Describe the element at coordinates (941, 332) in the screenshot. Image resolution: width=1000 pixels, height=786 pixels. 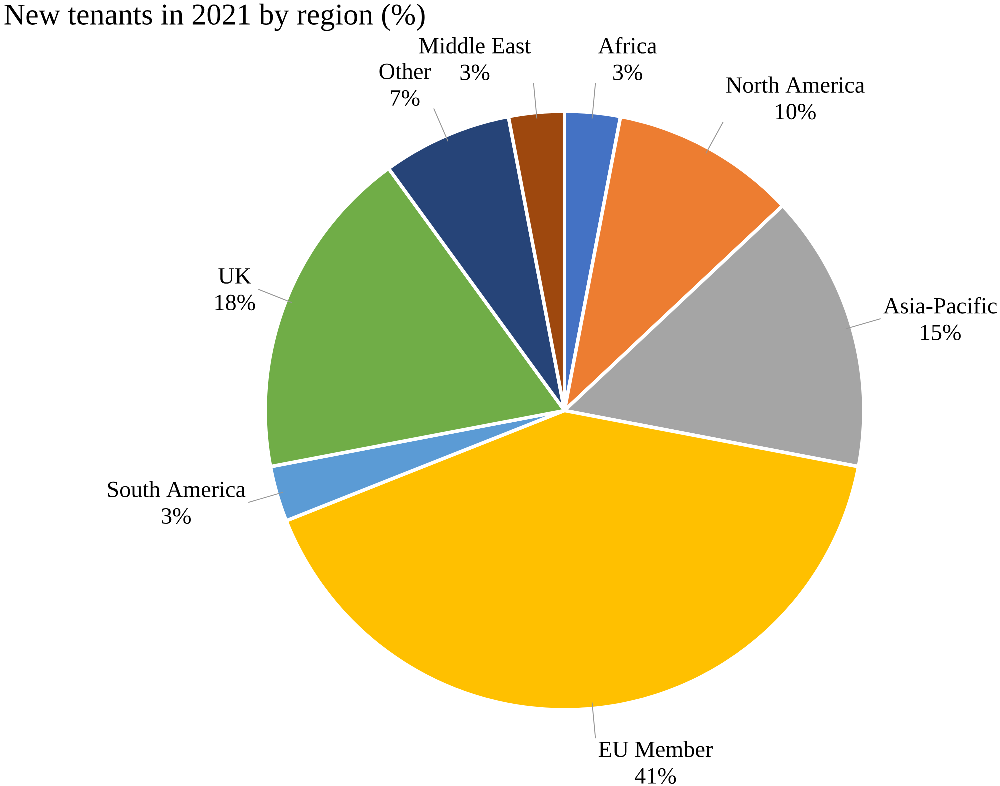
I see `data-label: 15%` at that location.